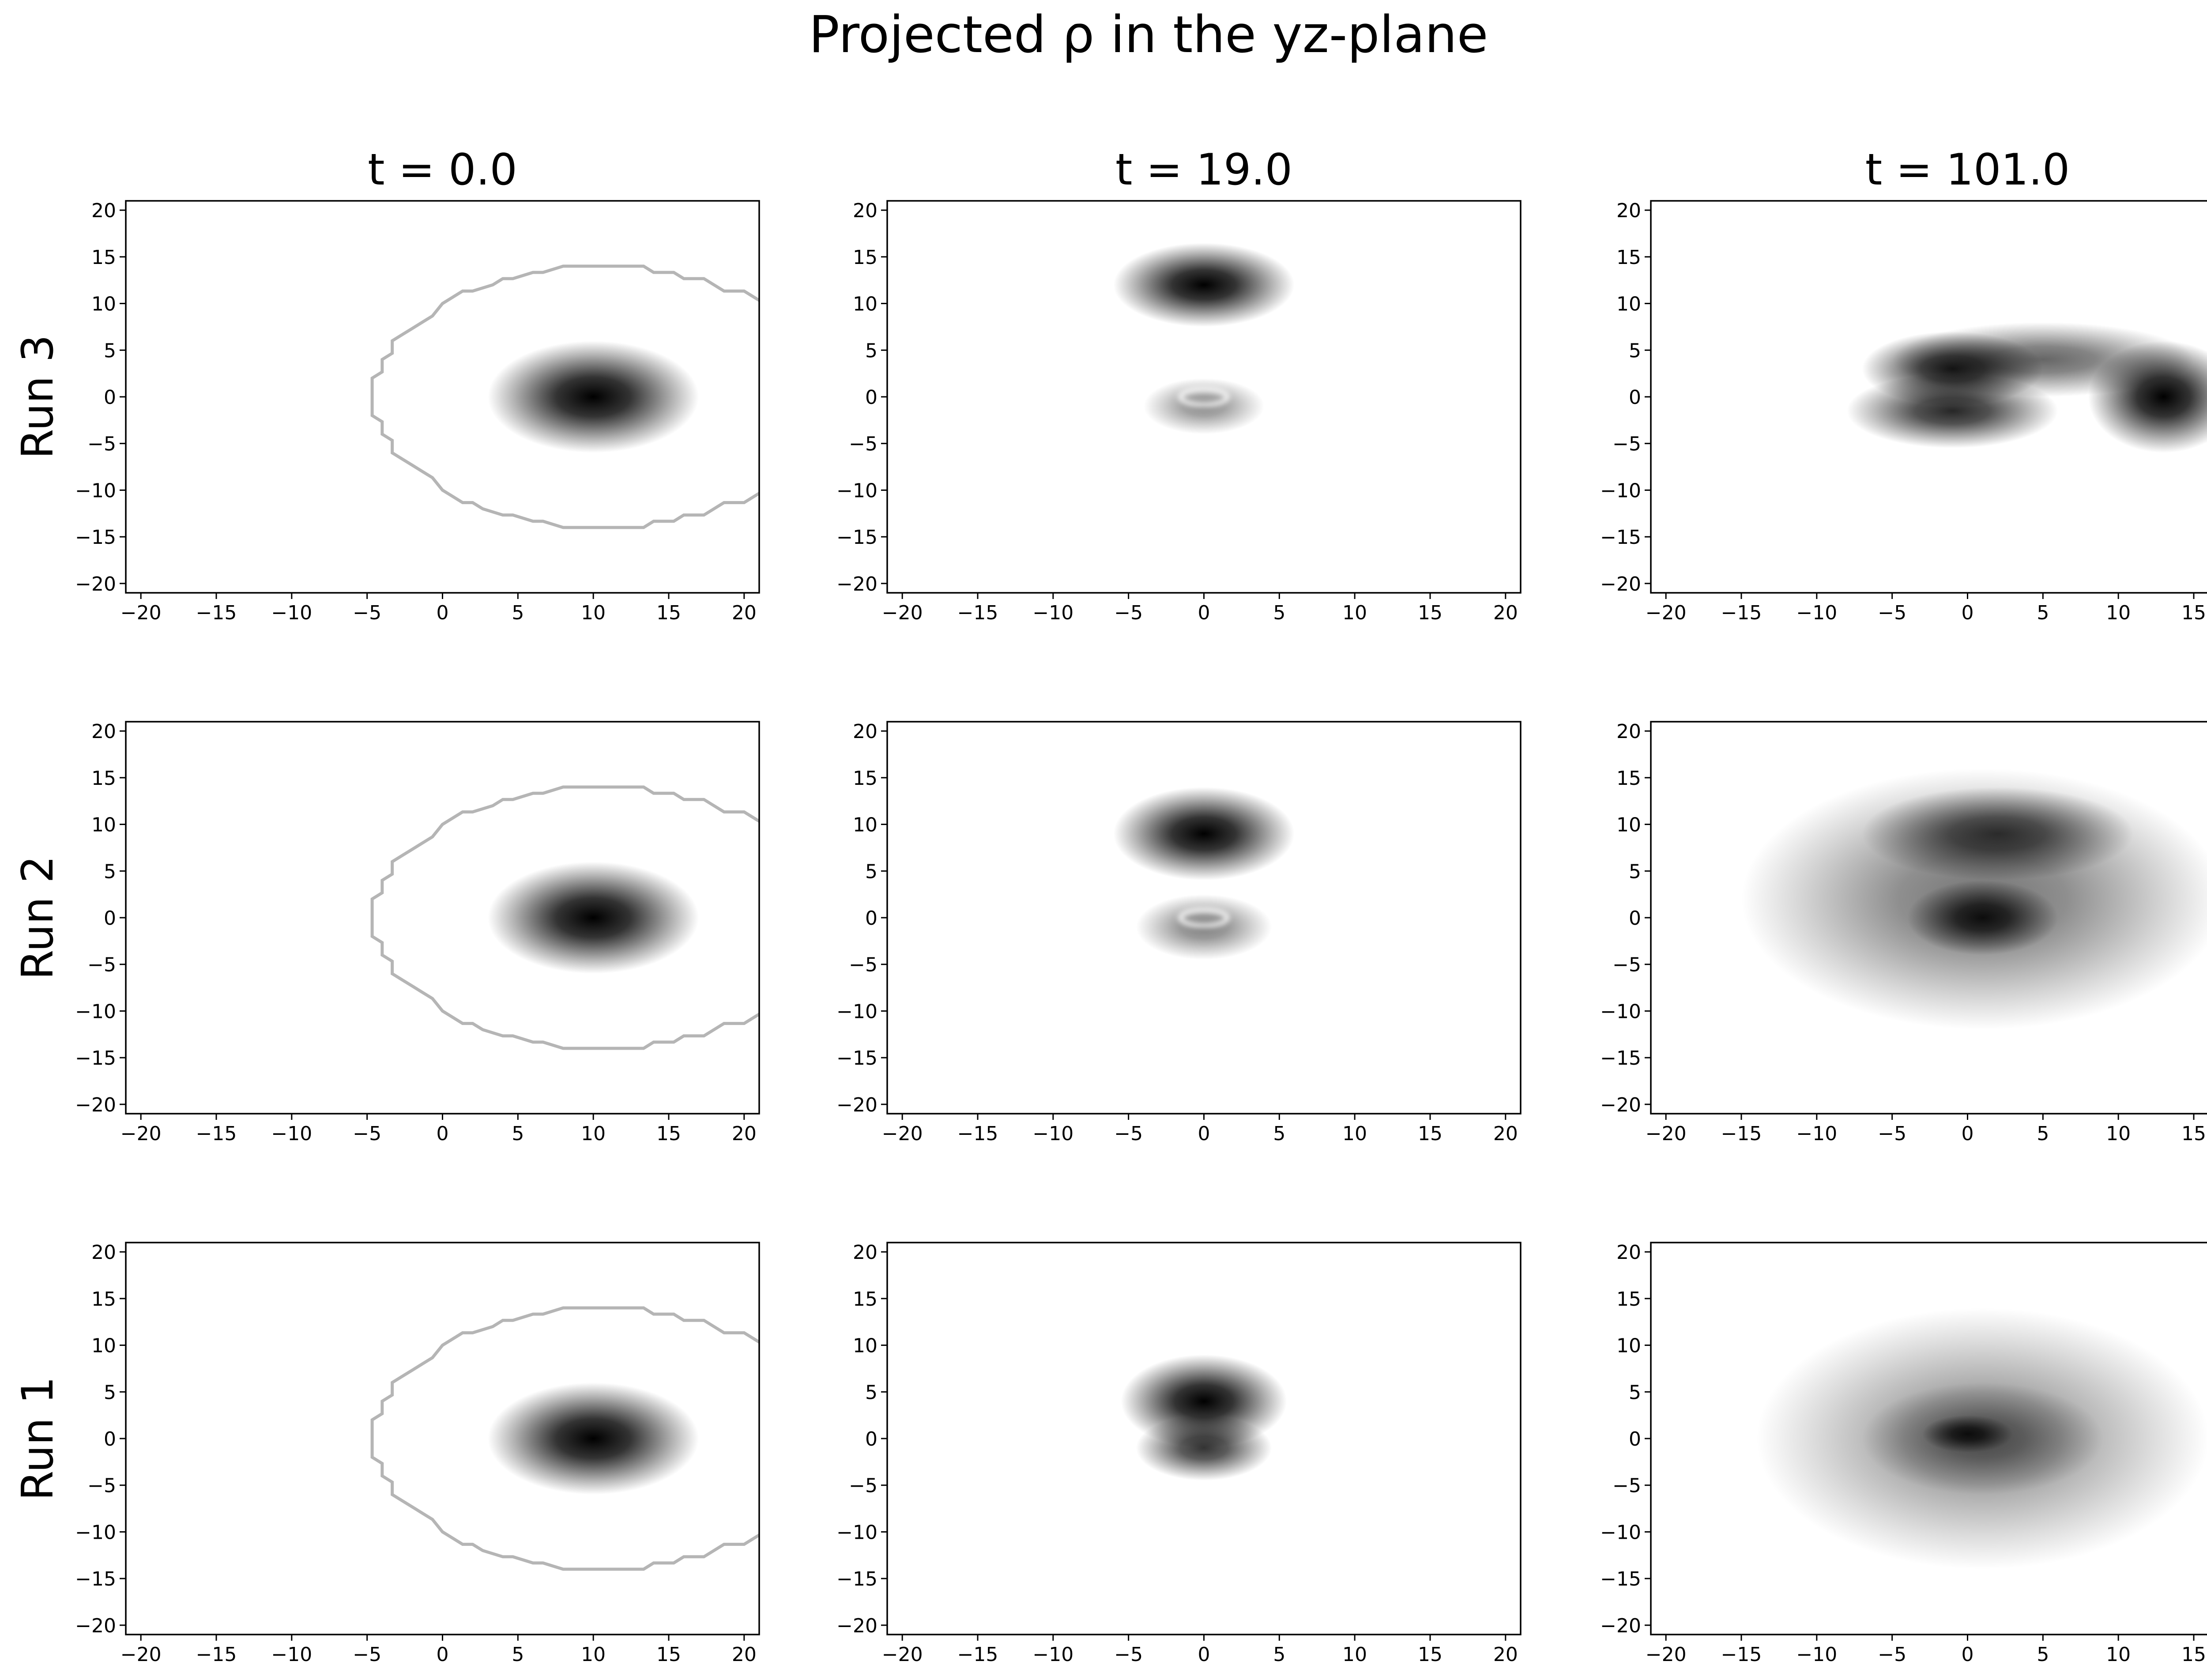  Describe the element at coordinates (1967, 170) in the screenshot. I see `column-title: t = 101.0` at that location.